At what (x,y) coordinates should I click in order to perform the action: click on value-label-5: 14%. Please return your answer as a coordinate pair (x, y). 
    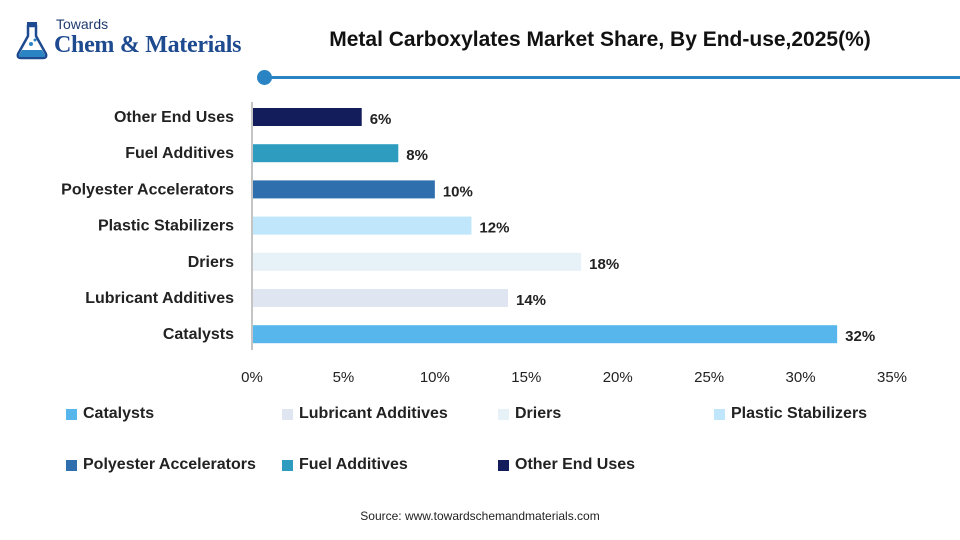
    Looking at the image, I should click on (531, 300).